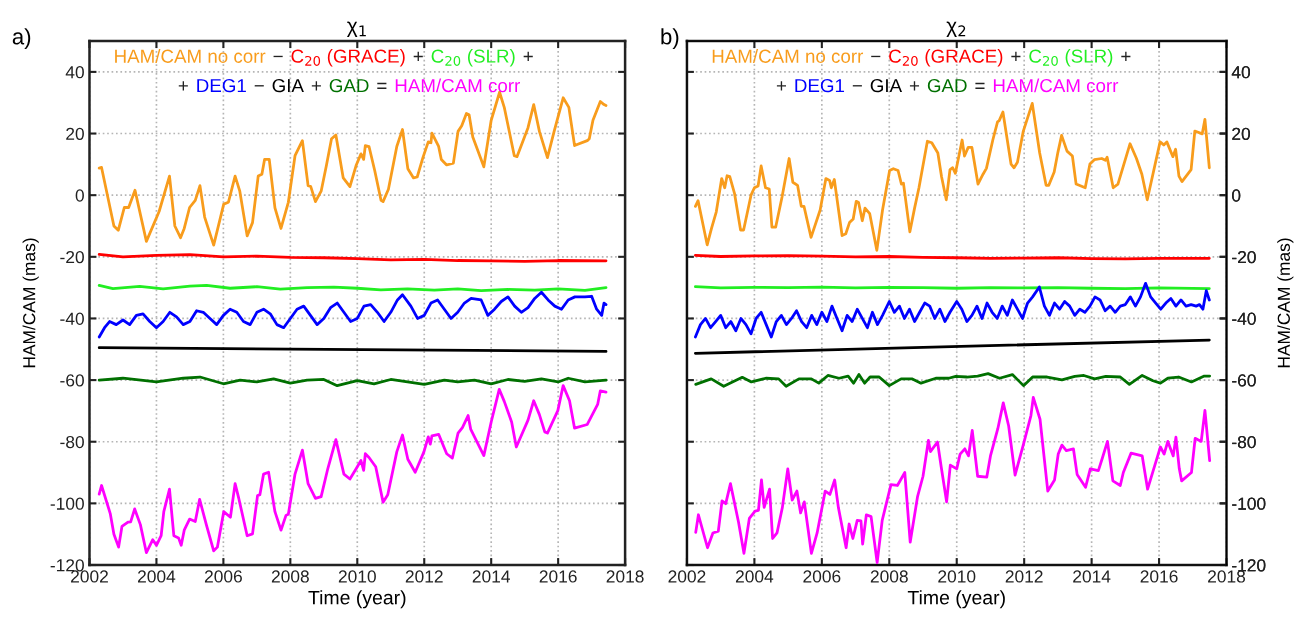 The image size is (1316, 632). What do you see at coordinates (1240, 72) in the screenshot?
I see `y2-tick-label: 40` at bounding box center [1240, 72].